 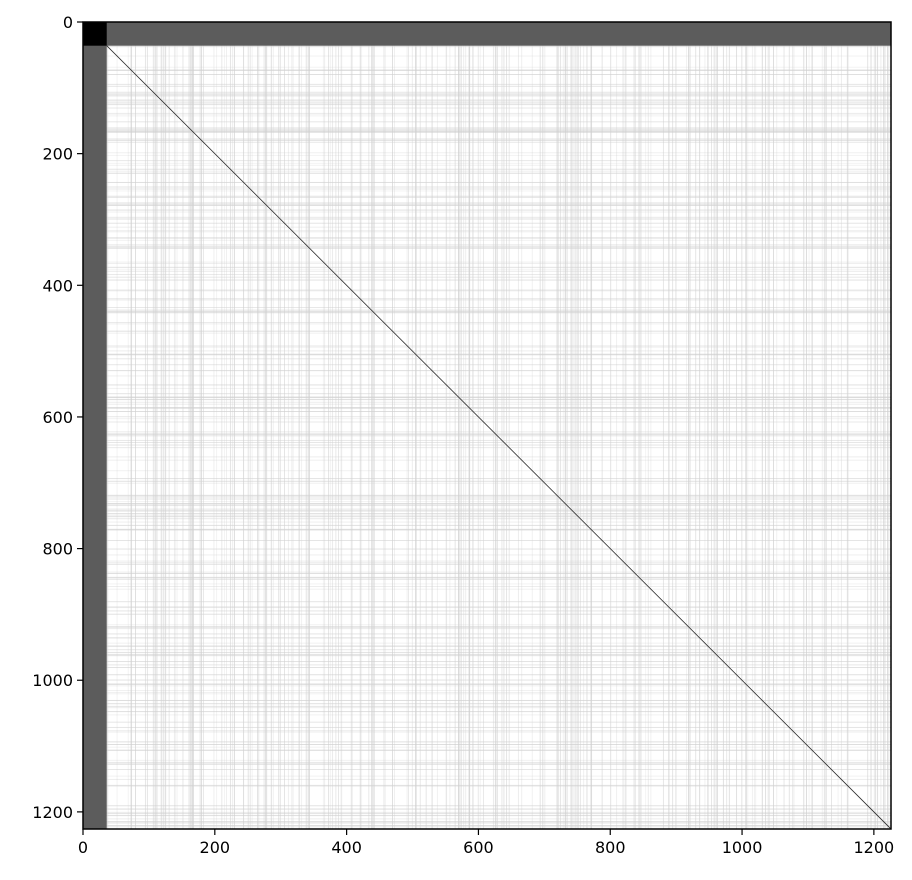 What do you see at coordinates (57, 154) in the screenshot?
I see `y-tick-label: 200` at bounding box center [57, 154].